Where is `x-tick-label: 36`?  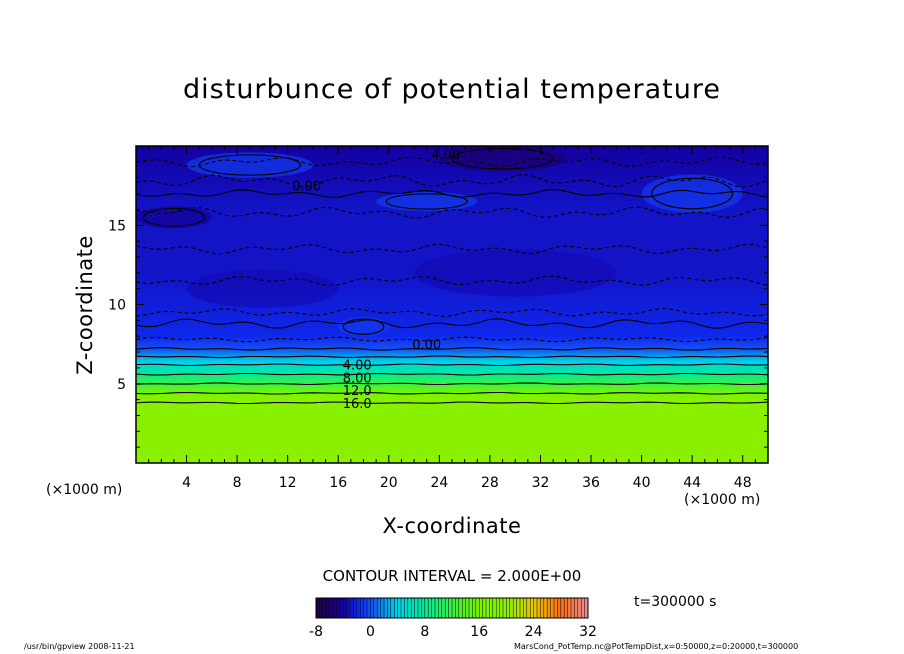
x-tick-label: 36 is located at coordinates (591, 483).